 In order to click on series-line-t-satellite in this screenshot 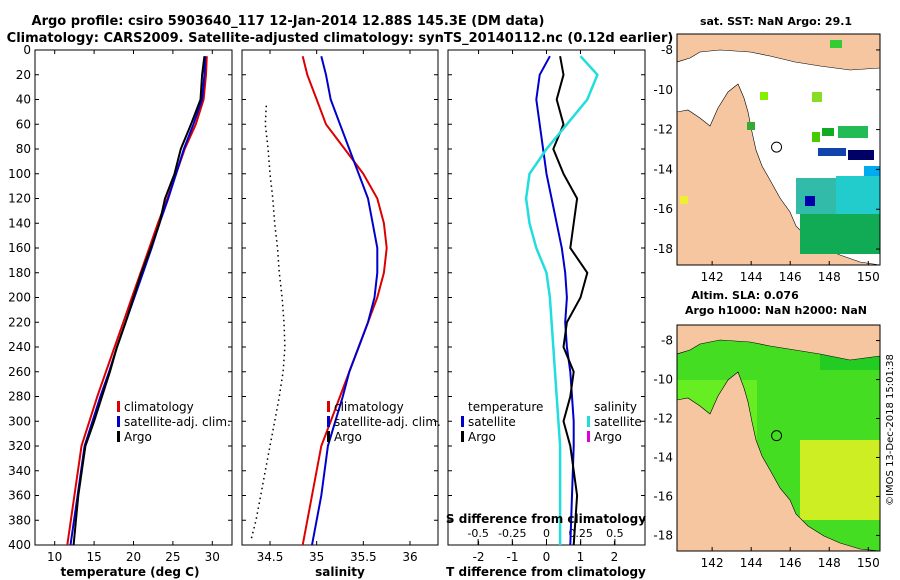, I will do `click(555, 300)`.